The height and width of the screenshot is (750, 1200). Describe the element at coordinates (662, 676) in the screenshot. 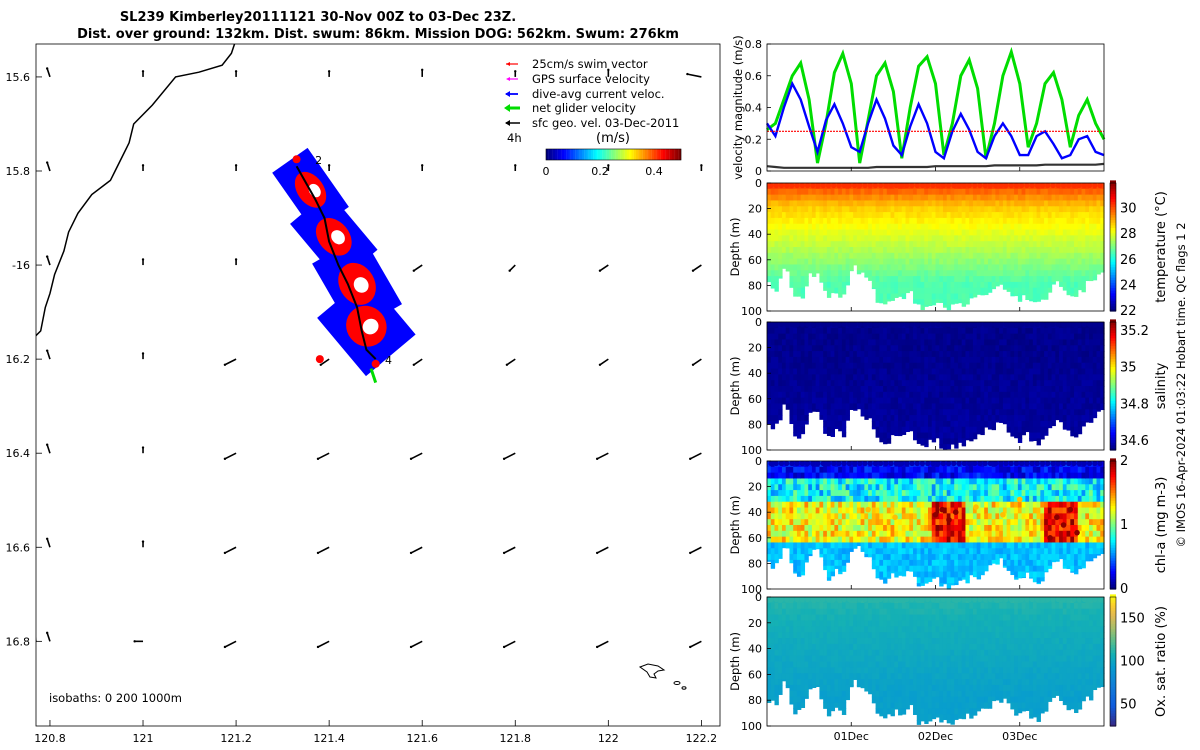

I see `islands` at that location.